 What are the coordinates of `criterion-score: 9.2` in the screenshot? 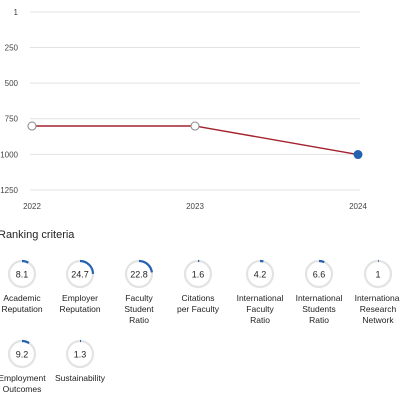 It's located at (22, 355).